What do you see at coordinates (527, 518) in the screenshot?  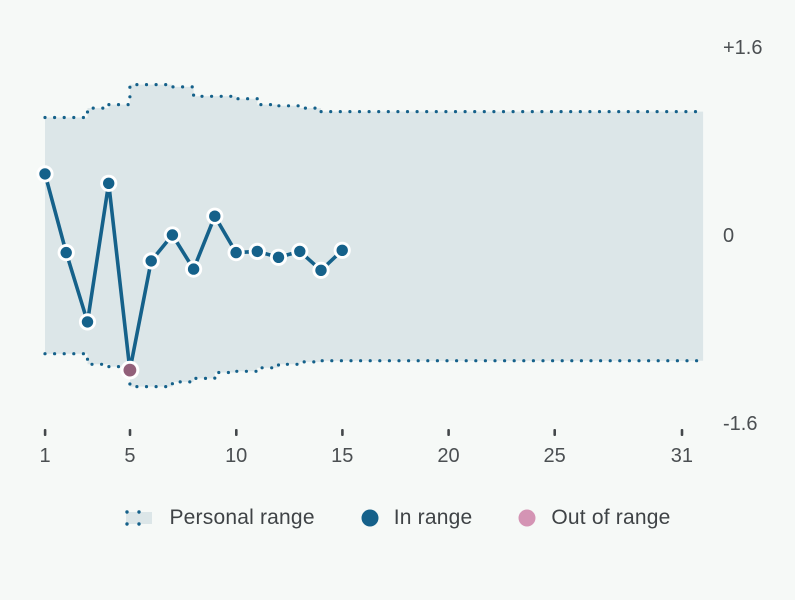 I see `out-of-range-dot-icon` at bounding box center [527, 518].